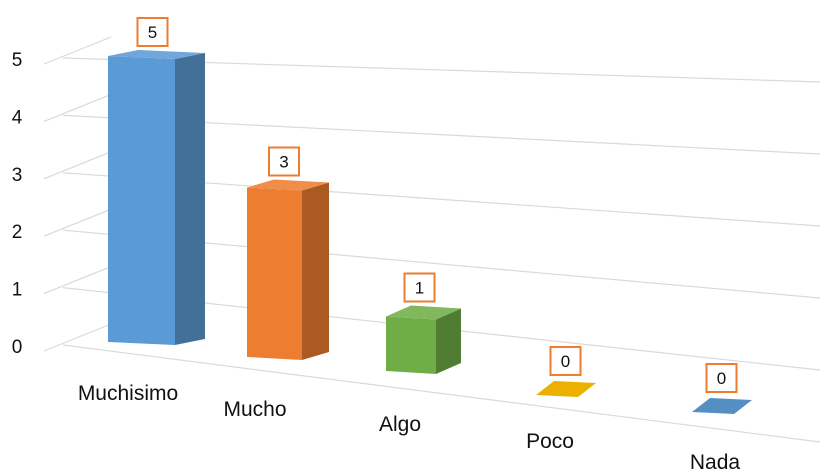 The image size is (825, 474). I want to click on category-label: Poco, so click(550, 441).